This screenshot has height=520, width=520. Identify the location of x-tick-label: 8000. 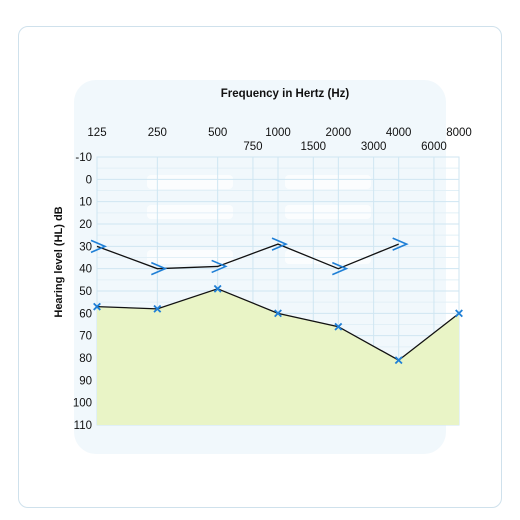
(459, 133).